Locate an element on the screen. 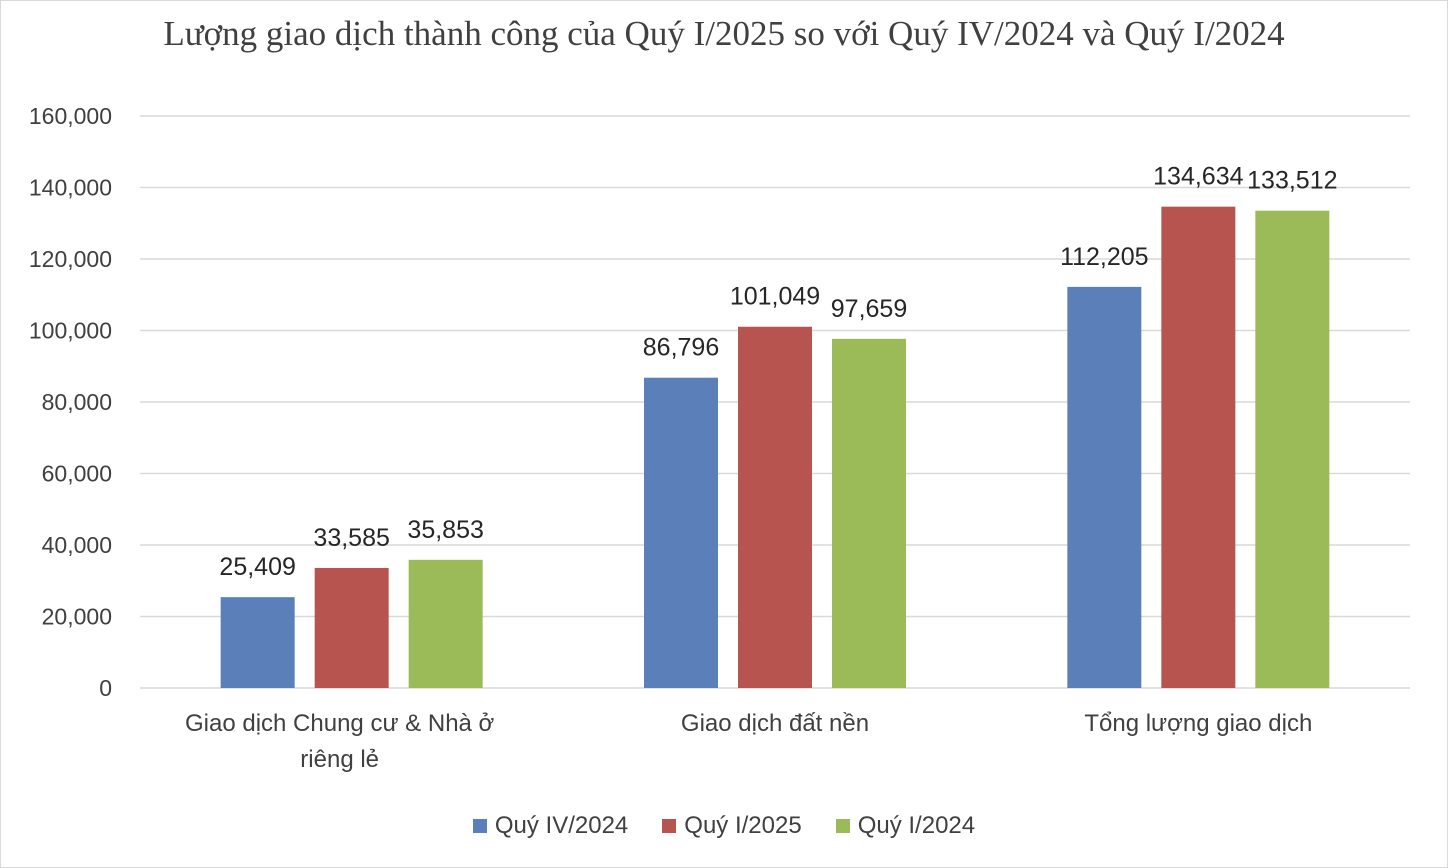 This screenshot has height=868, width=1448. data-label: 112,205 is located at coordinates (1104, 257).